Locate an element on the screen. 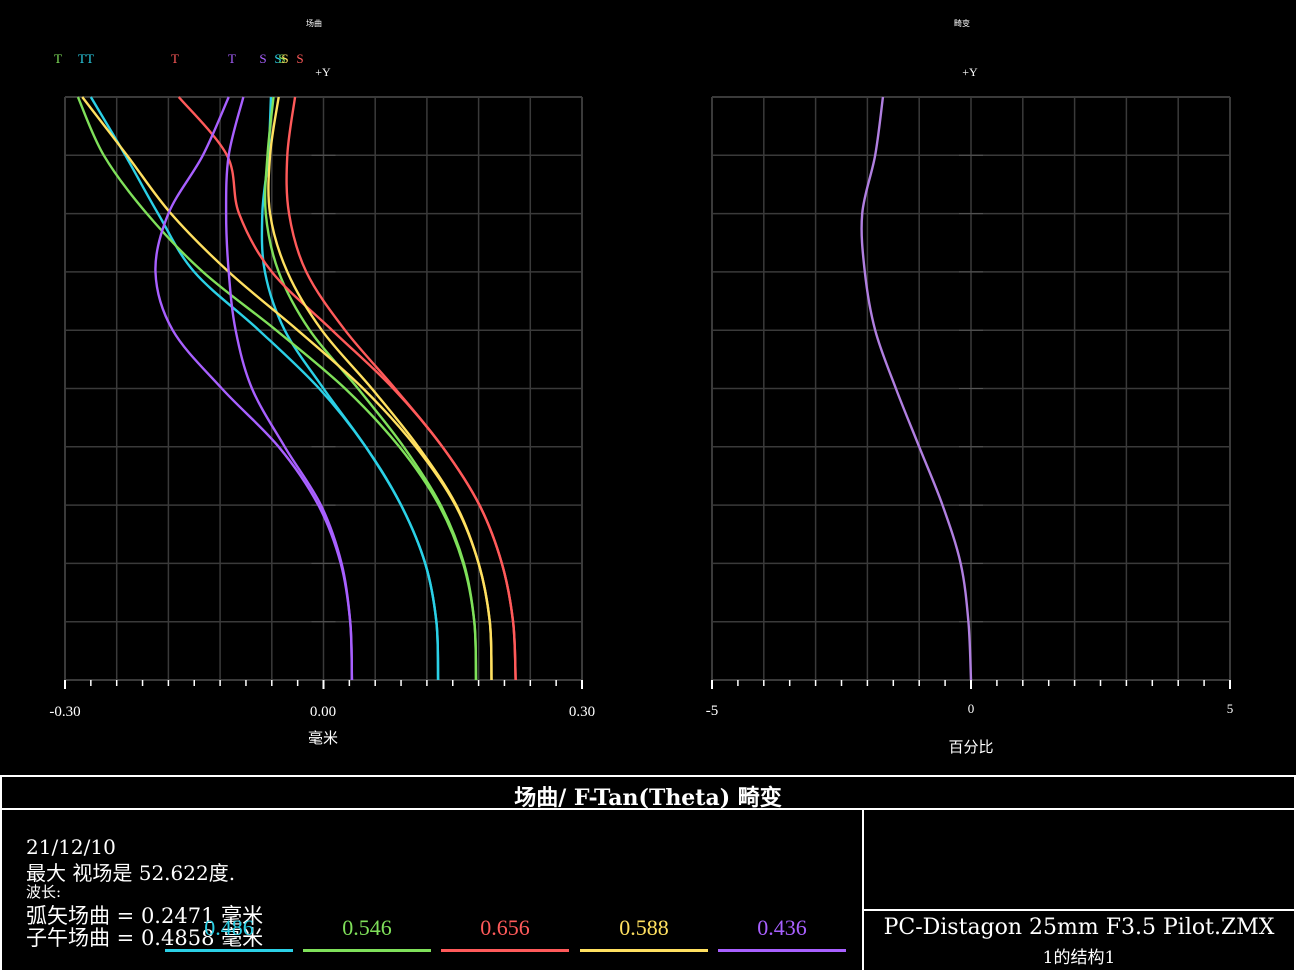  sagittal-curvature: 弧矢场曲 = 0.2471 毫米 is located at coordinates (145, 916).